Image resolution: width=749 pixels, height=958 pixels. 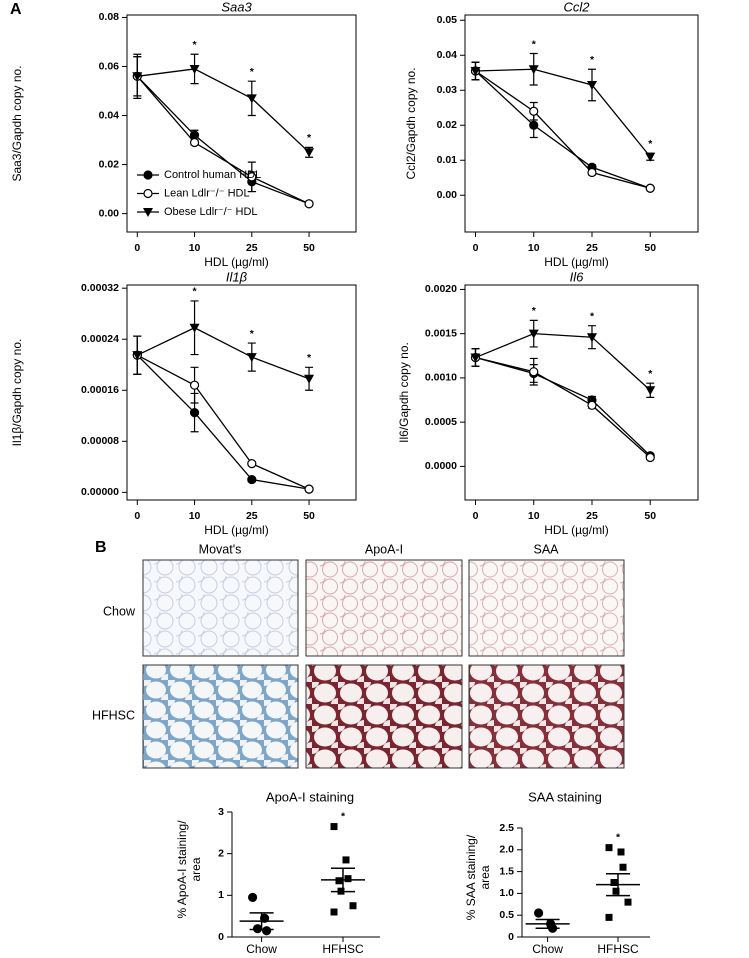 What do you see at coordinates (506, 828) in the screenshot?
I see `y-tick-label: 2.5` at bounding box center [506, 828].